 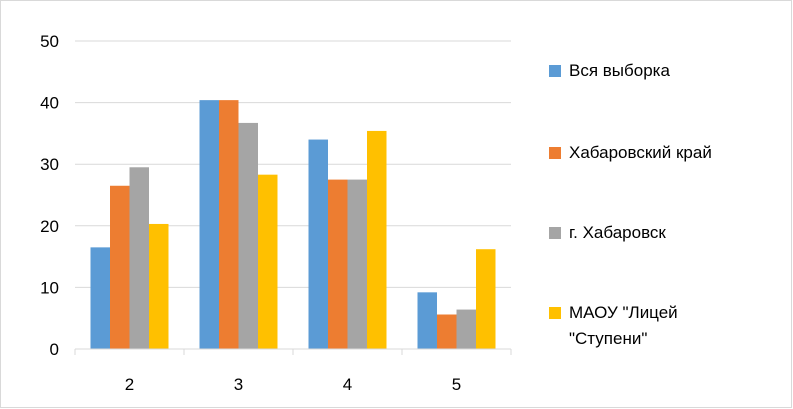 I want to click on y-tick-label-10: 10, so click(x=49, y=287).